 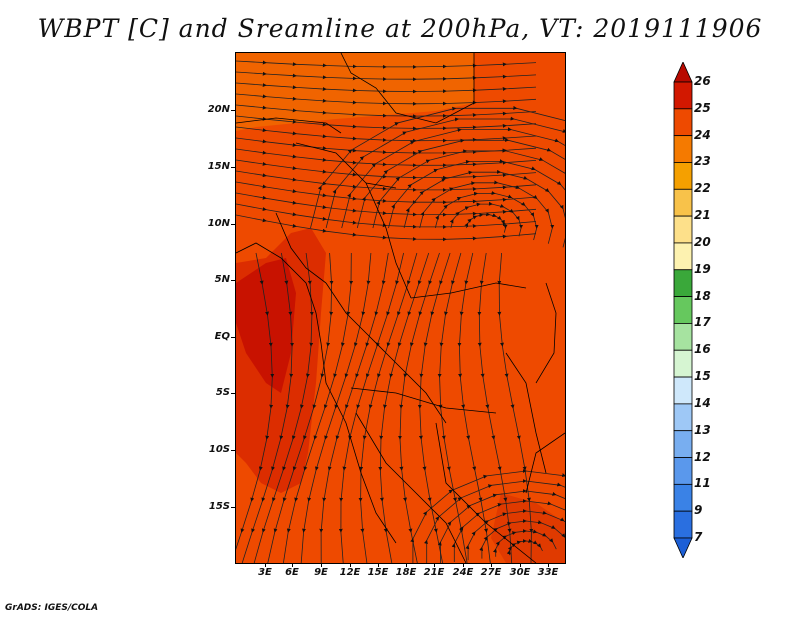 What do you see at coordinates (702, 161) in the screenshot?
I see `colorbar-label: 23` at bounding box center [702, 161].